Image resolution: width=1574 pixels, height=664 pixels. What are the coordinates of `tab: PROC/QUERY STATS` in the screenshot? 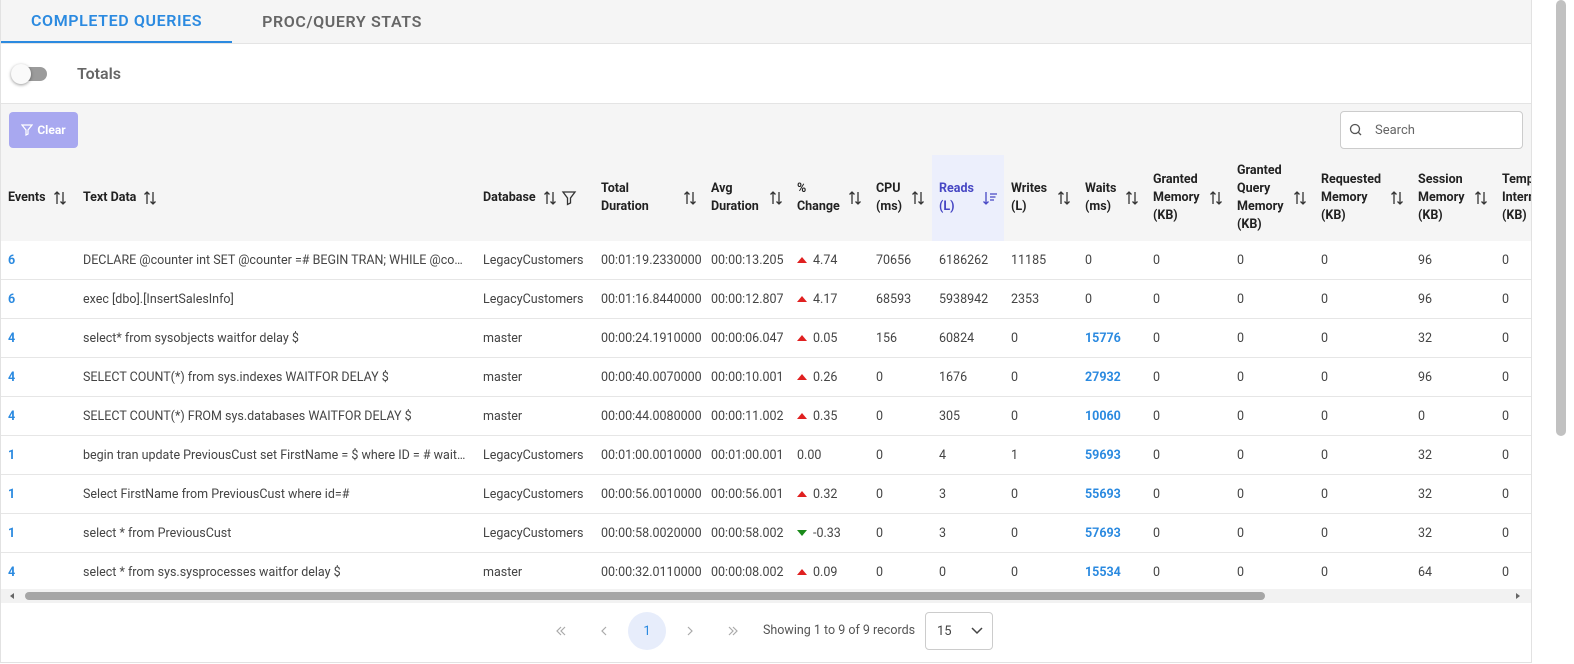 It's located at (342, 21).